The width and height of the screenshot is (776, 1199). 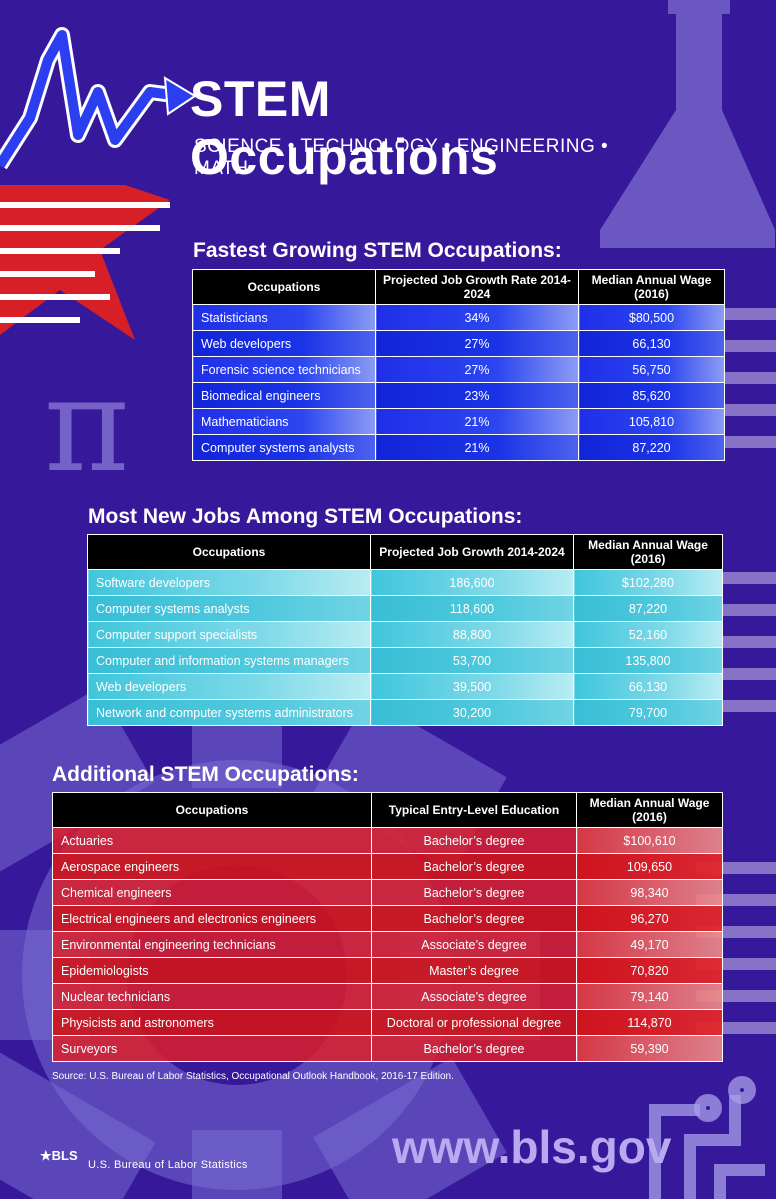 What do you see at coordinates (205, 774) in the screenshot?
I see `section-title-additional: Additional STEM Occupations:` at bounding box center [205, 774].